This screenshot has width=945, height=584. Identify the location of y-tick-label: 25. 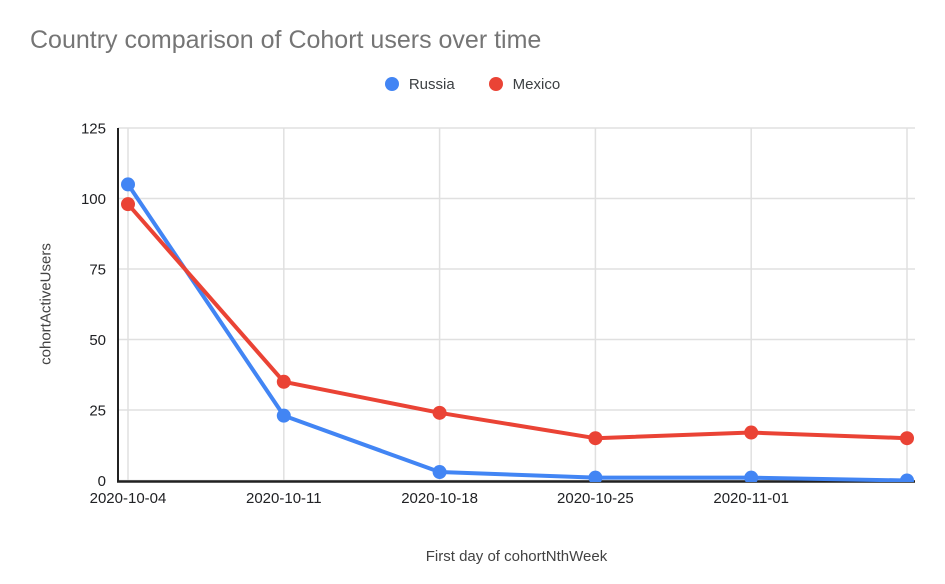
(97, 411).